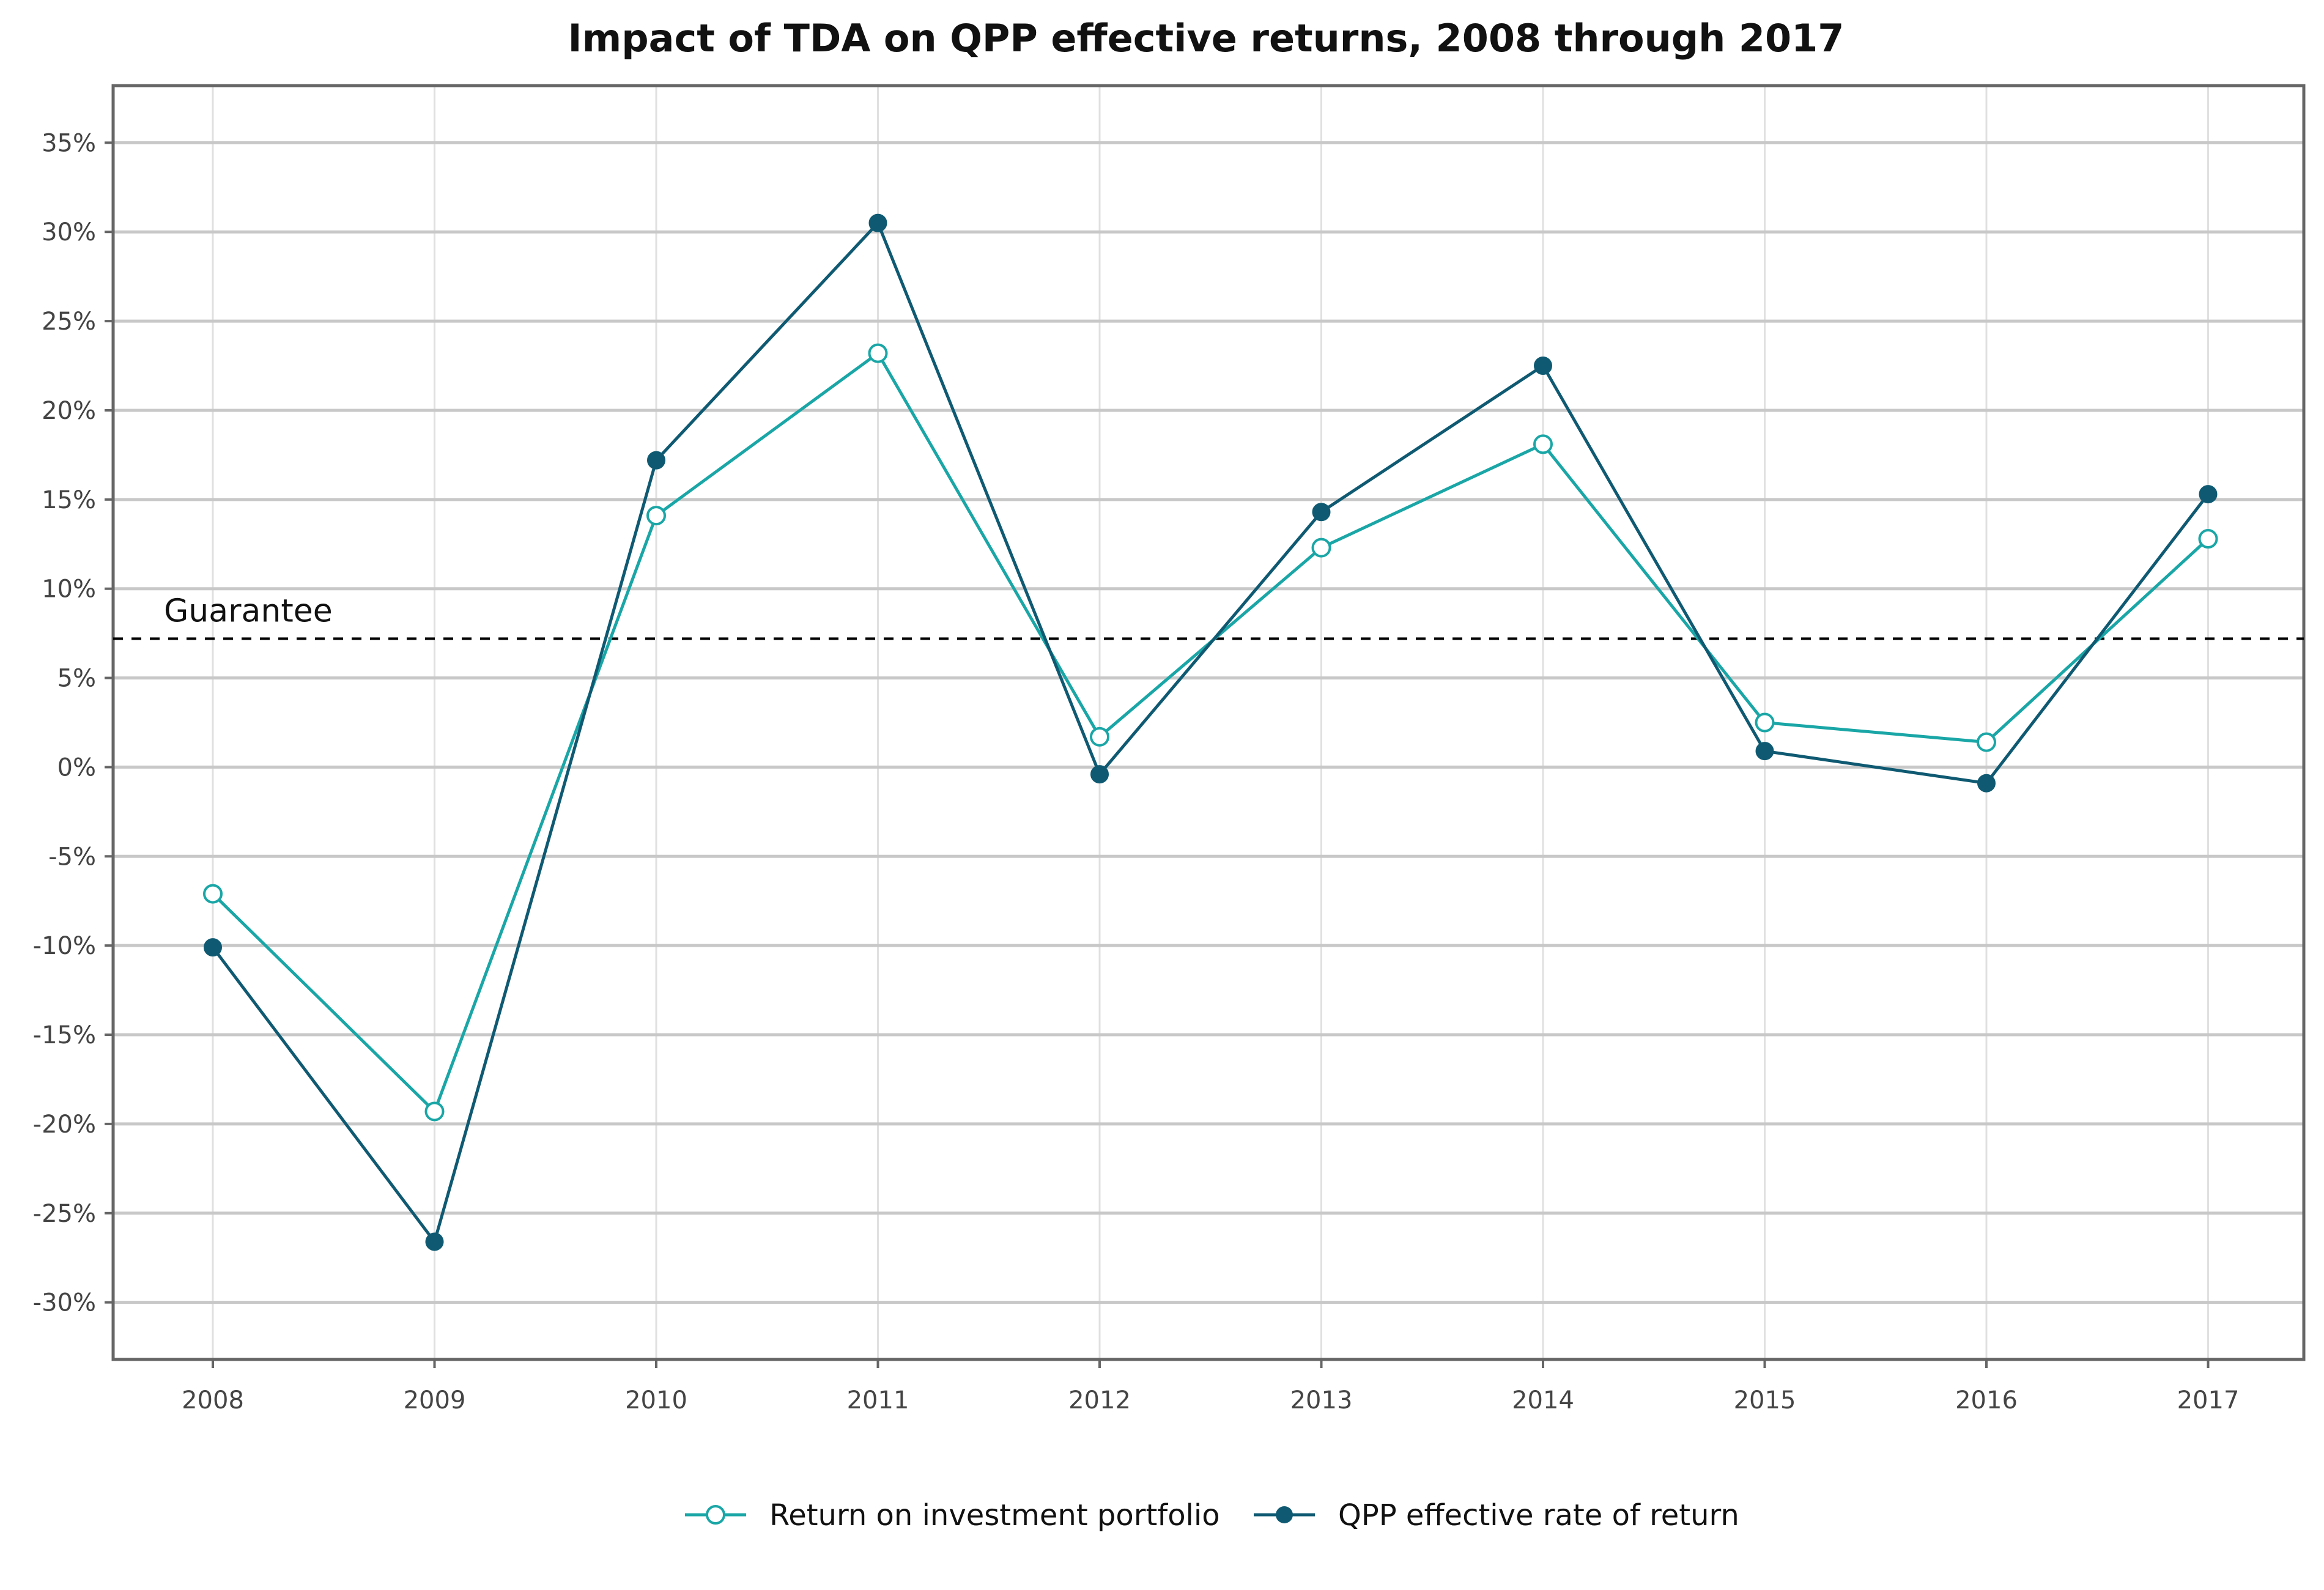 This screenshot has width=2324, height=1590. I want to click on guarantee-reference: Guarantee, so click(1208, 617).